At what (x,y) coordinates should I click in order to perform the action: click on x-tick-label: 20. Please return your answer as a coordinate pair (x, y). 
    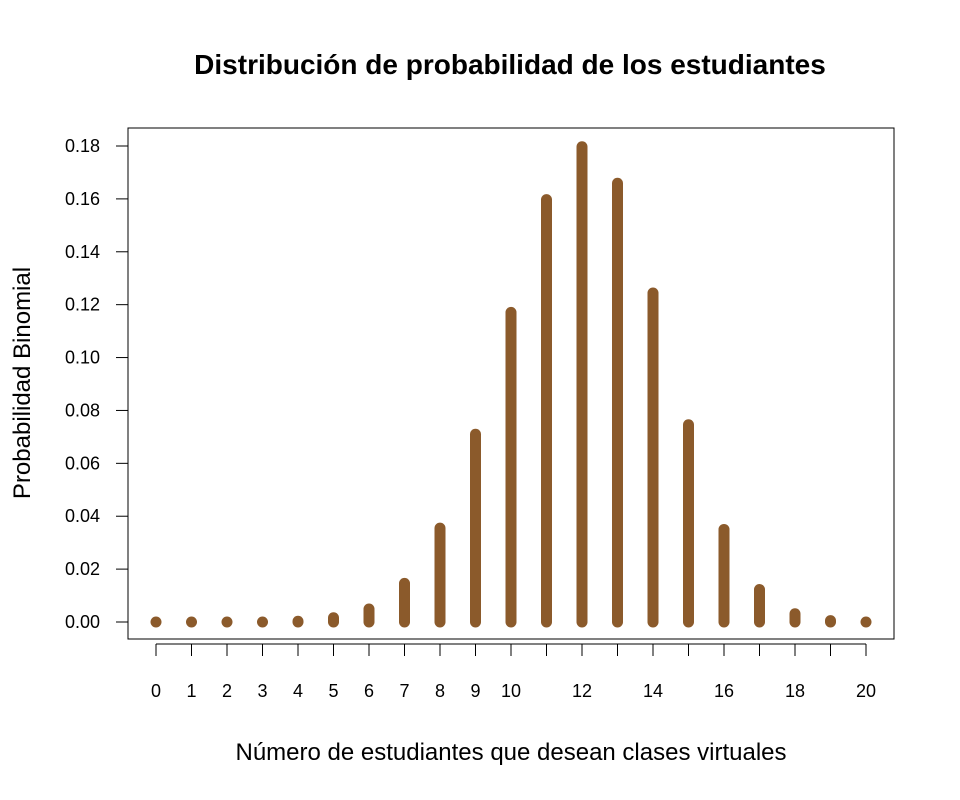
    Looking at the image, I should click on (866, 691).